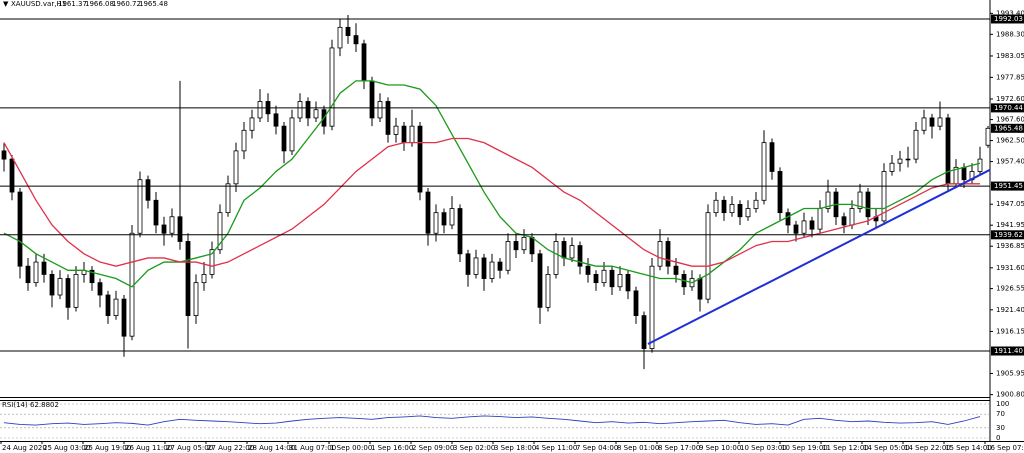 This screenshot has width=1024, height=453. What do you see at coordinates (1010, 268) in the screenshot?
I see `y-tick-label: 1931.60` at bounding box center [1010, 268].